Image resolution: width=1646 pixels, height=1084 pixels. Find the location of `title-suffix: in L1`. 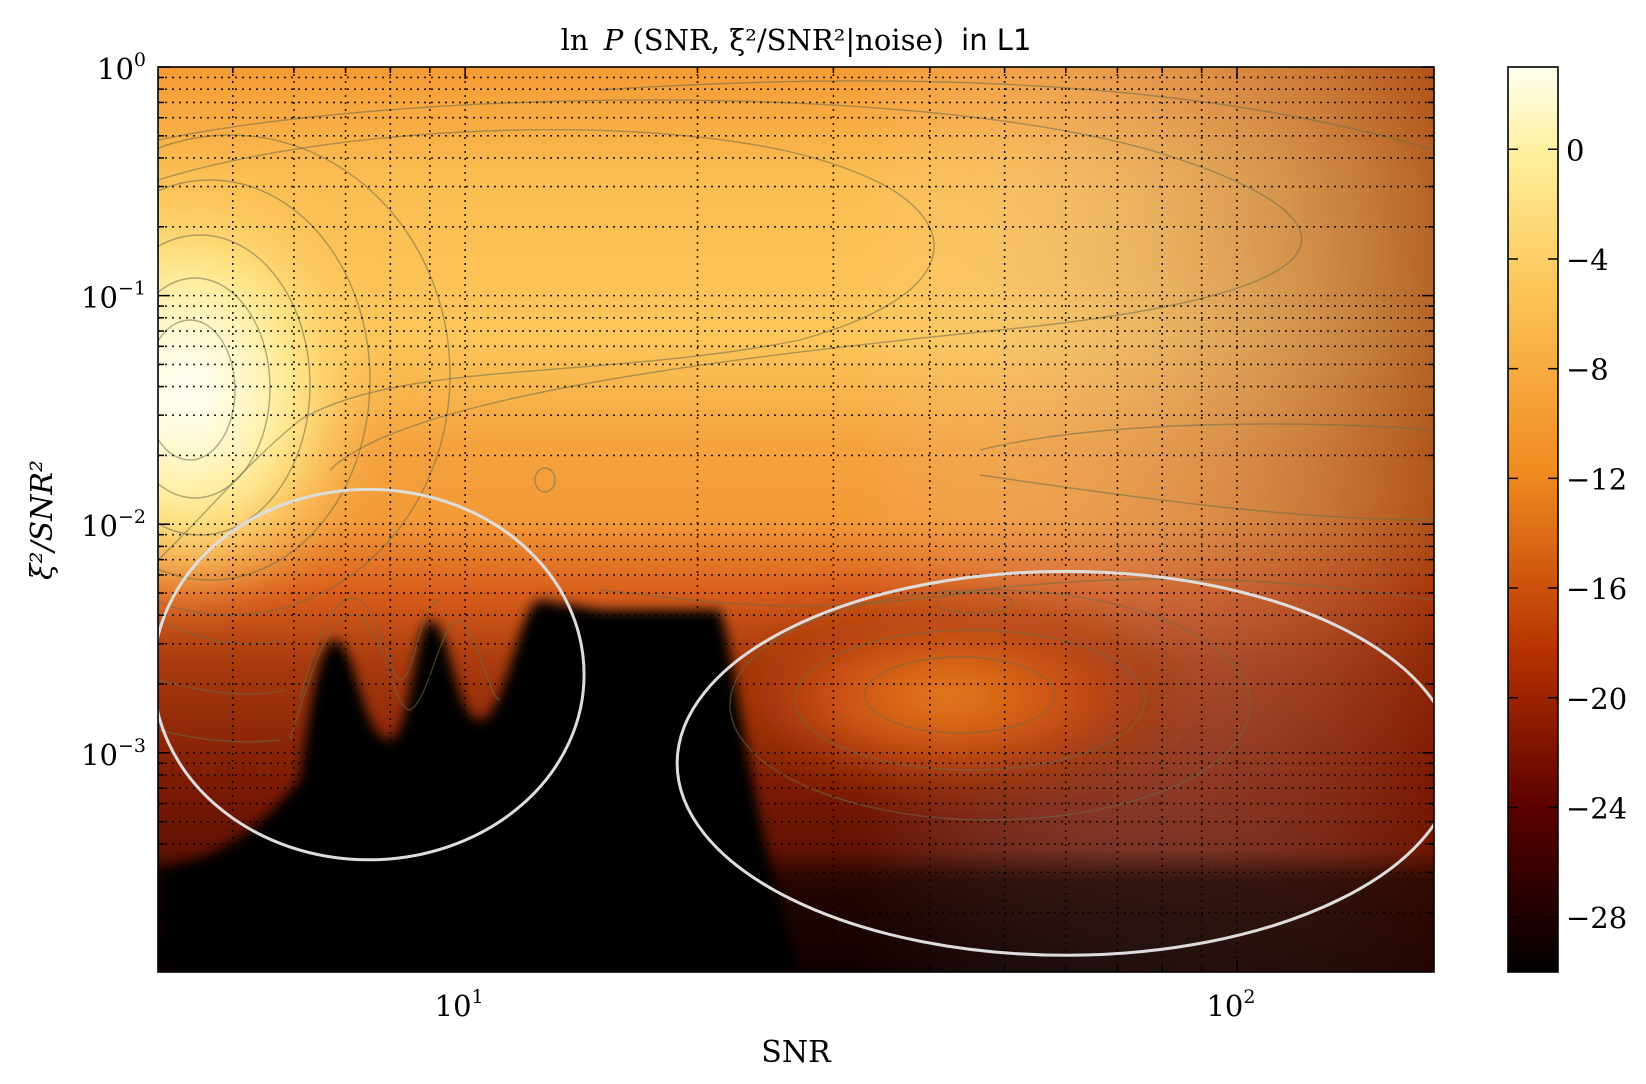

title-suffix: in L1 is located at coordinates (996, 40).